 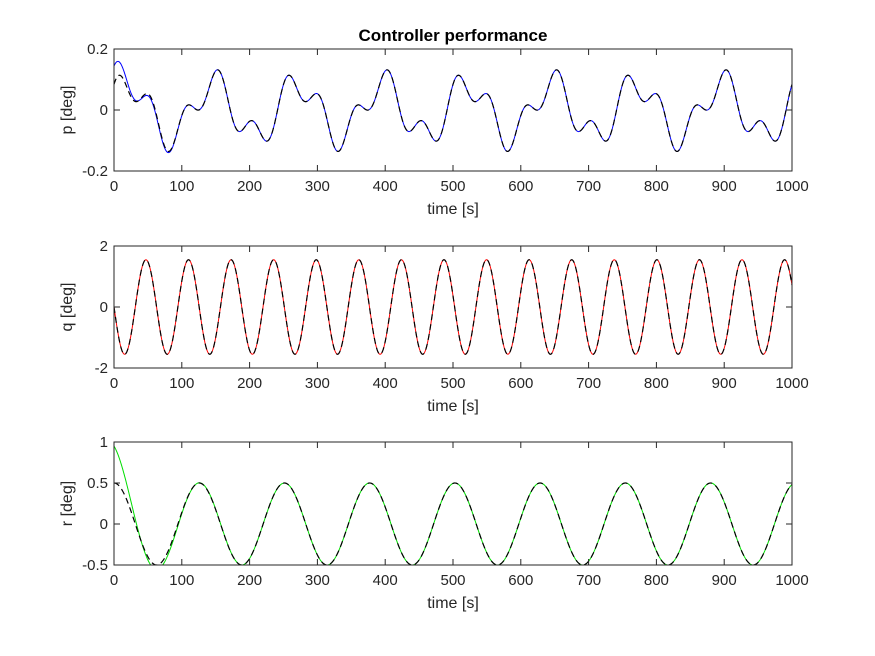 I want to click on series-q-actual, so click(x=453, y=307).